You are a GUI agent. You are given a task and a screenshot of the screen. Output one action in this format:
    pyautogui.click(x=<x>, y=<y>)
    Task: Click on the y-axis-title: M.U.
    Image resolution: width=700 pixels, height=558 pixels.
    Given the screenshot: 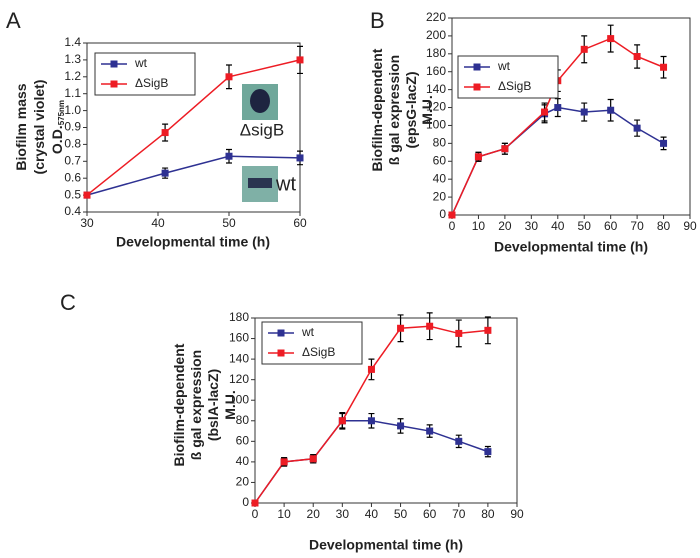 What is the action you would take?
    pyautogui.click(x=230, y=405)
    